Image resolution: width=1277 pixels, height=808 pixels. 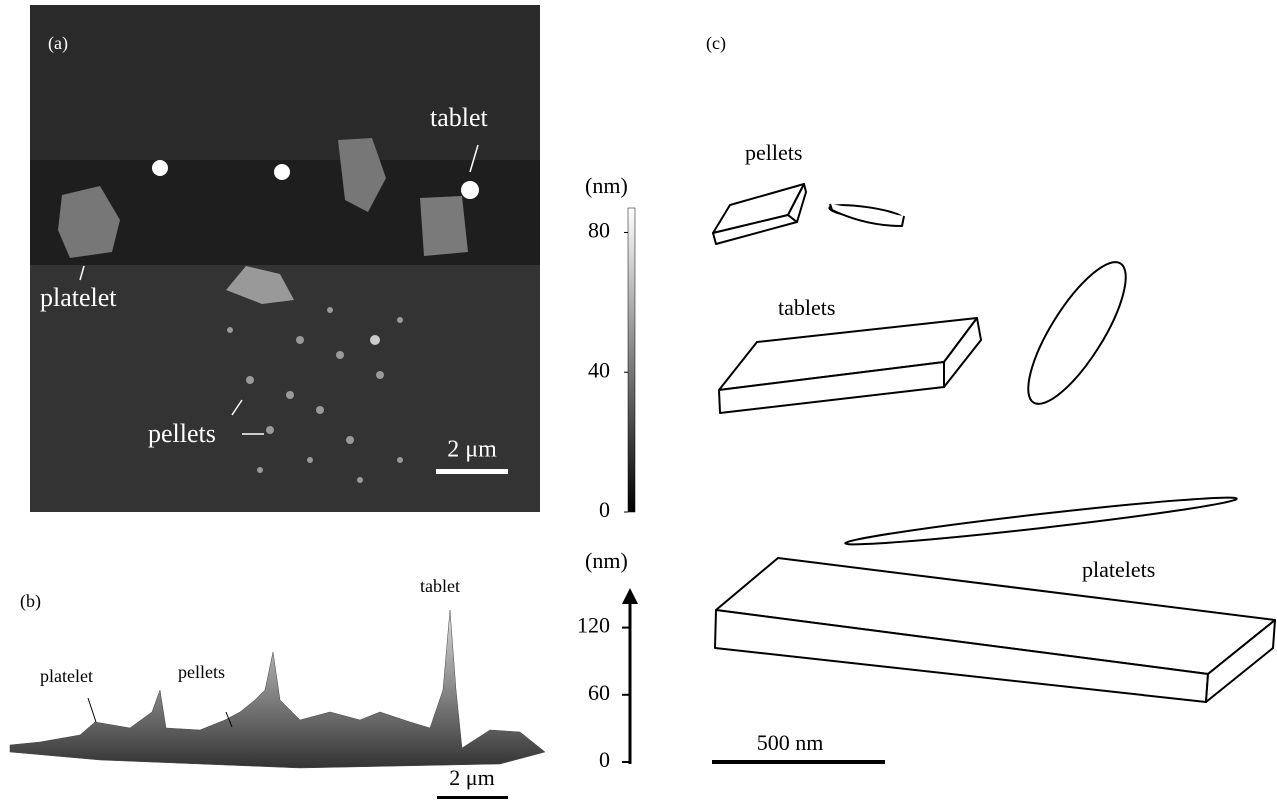 What do you see at coordinates (790, 742) in the screenshot?
I see `scale-bar-label: 500 nm` at bounding box center [790, 742].